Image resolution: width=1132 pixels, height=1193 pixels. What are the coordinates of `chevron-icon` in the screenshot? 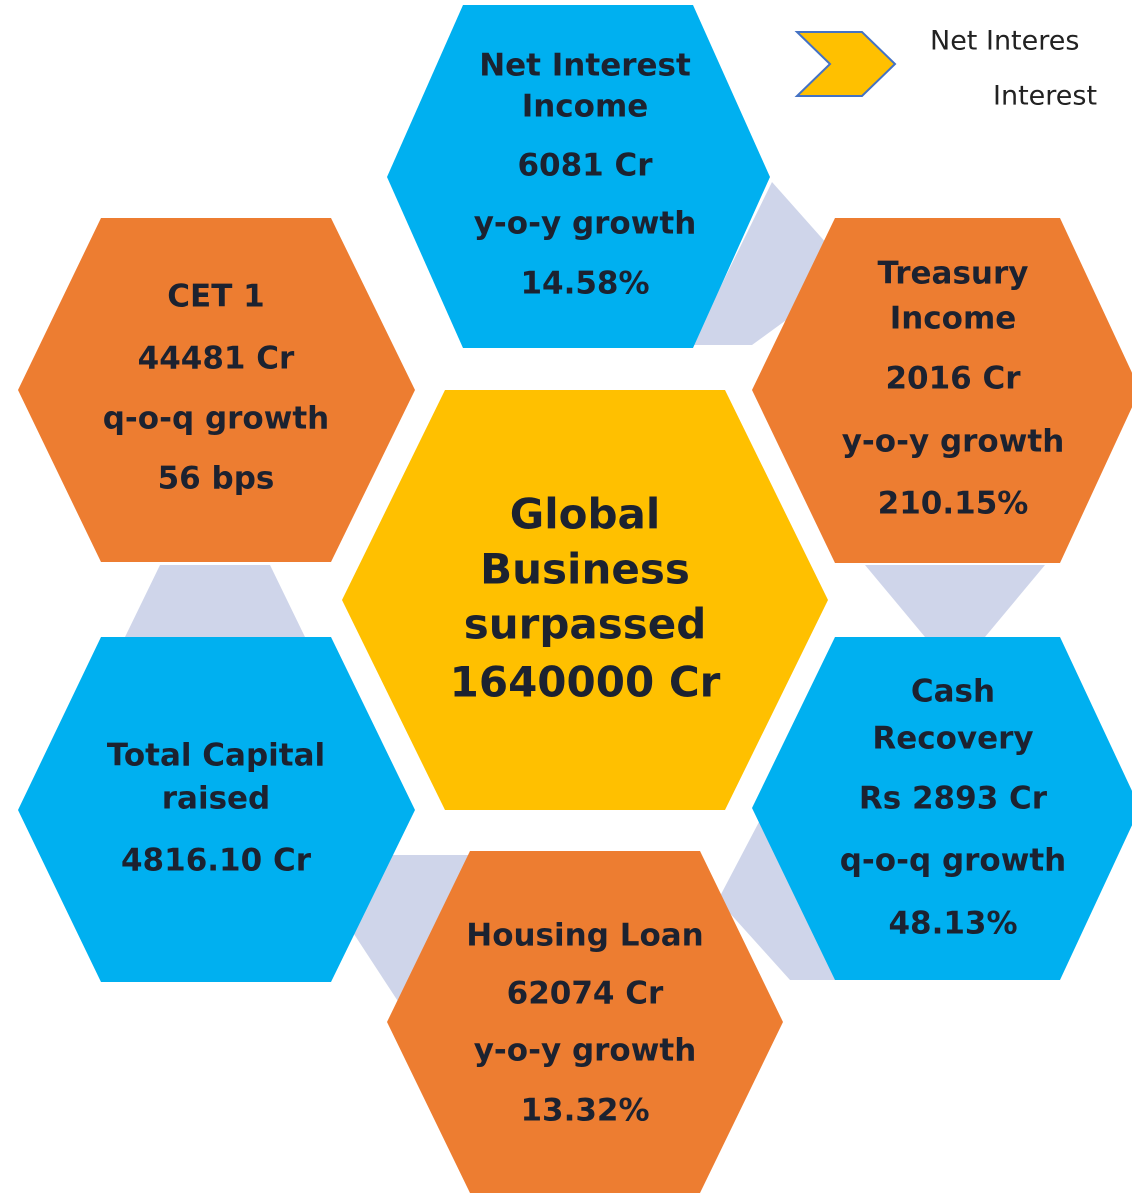 It's located at (845, 64).